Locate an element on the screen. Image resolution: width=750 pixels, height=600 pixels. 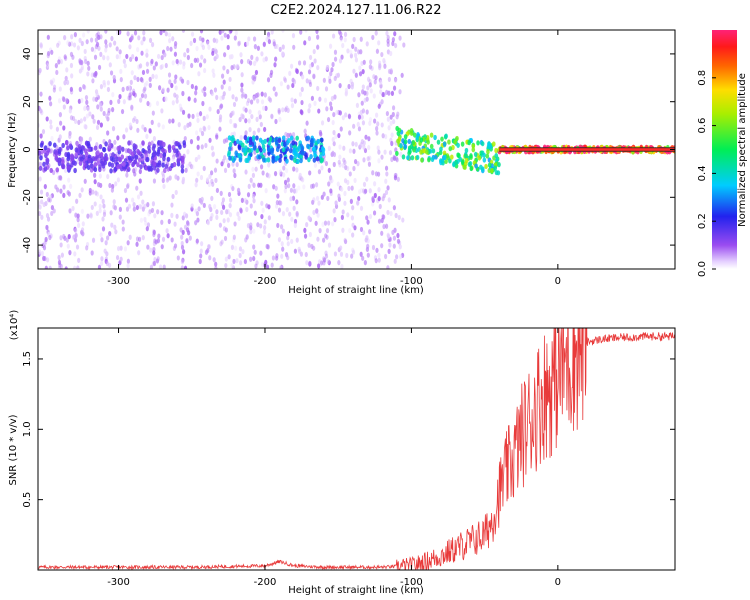
y-tick-label: -20 is located at coordinates (27, 197).